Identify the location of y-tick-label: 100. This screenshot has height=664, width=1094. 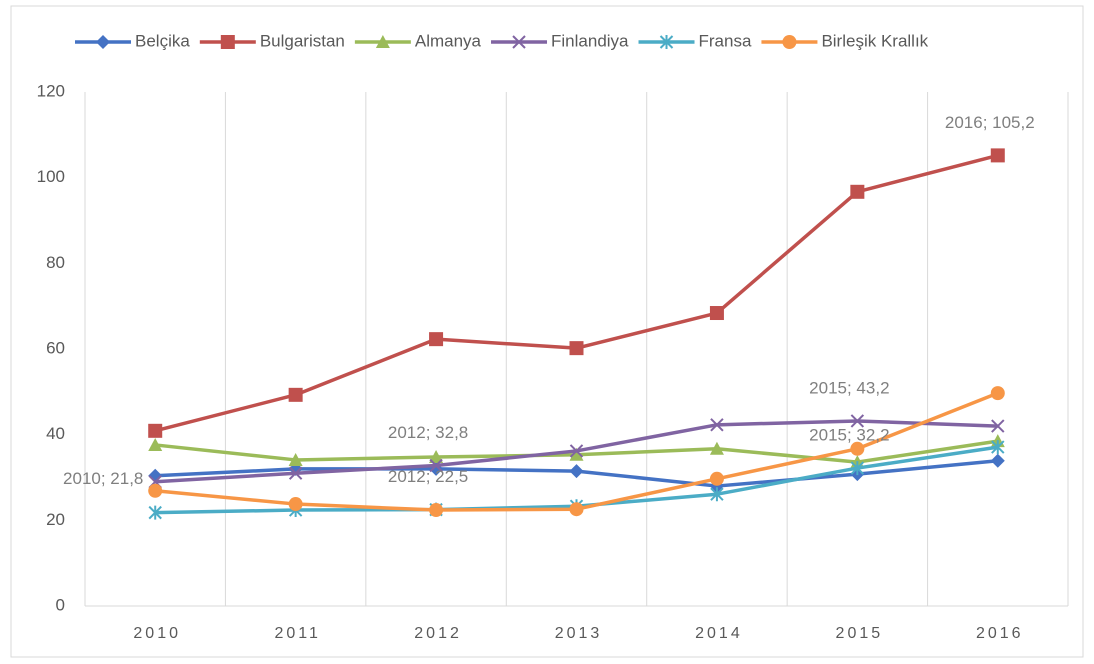
(51, 176).